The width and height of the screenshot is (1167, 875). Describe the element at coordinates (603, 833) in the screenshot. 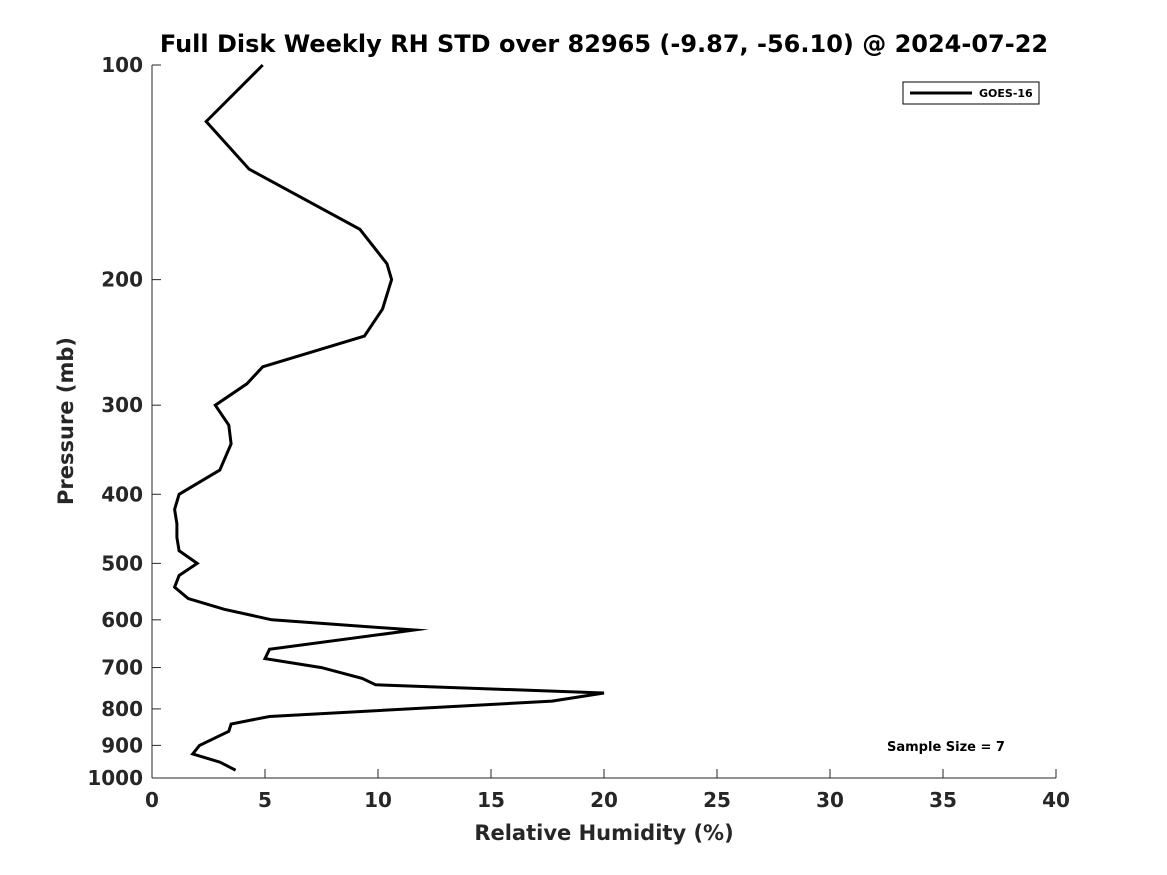

I see `x-axis-label: Relative Humidity (%)` at that location.